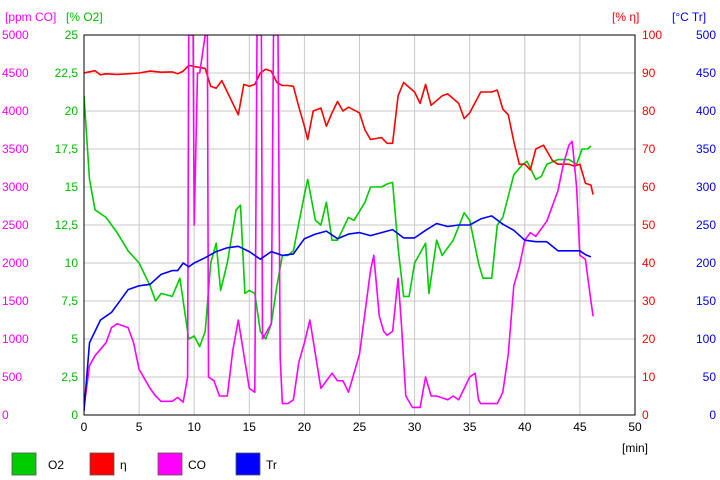 The image size is (720, 480). I want to click on eta-tick-label: 30, so click(649, 301).